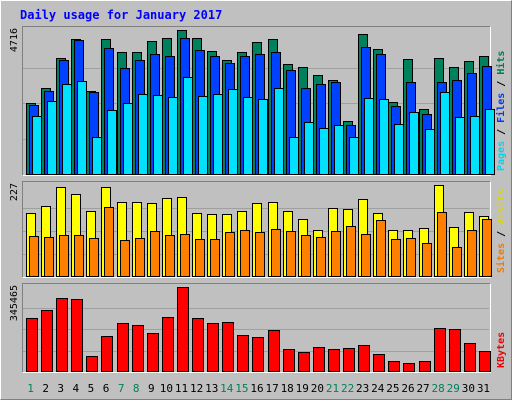 The height and width of the screenshot is (405, 512). I want to click on legend-entry-kbytes: KBytes, so click(501, 350).